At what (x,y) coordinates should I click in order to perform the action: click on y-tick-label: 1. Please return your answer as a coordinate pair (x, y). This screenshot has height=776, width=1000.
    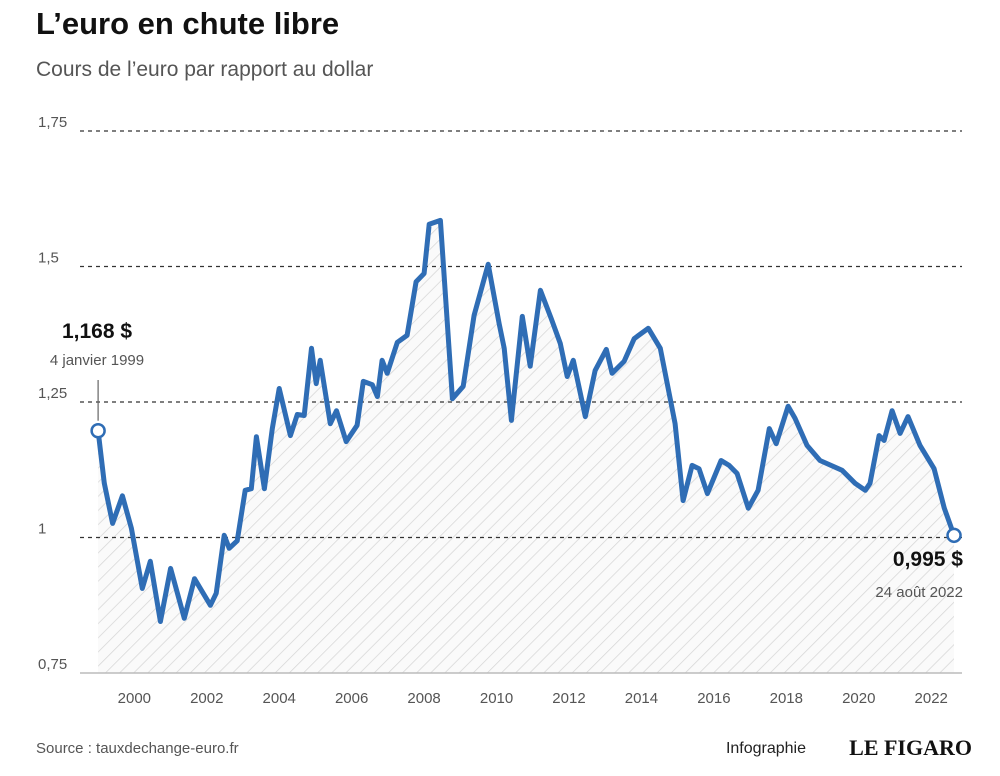
    Looking at the image, I should click on (42, 529).